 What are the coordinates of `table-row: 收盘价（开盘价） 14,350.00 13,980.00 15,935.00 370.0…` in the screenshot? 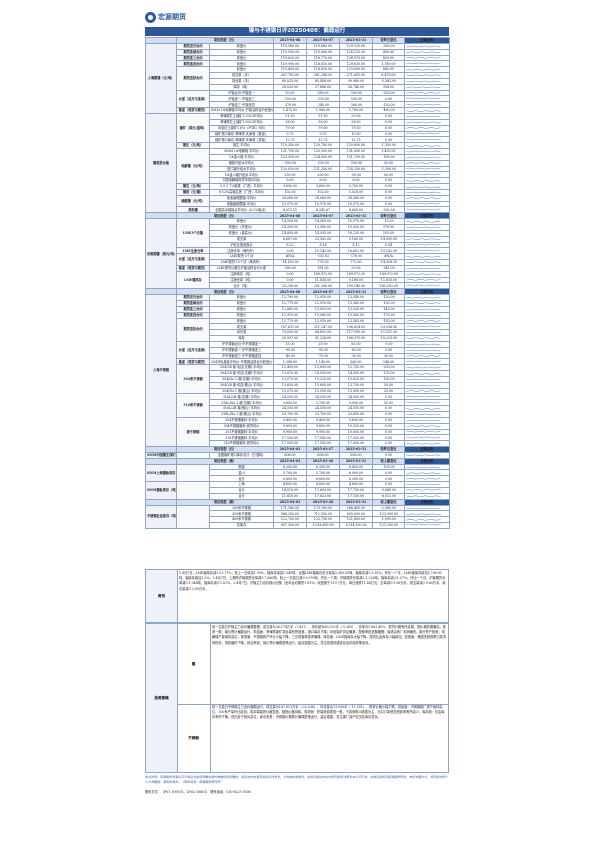 It's located at (298, 227).